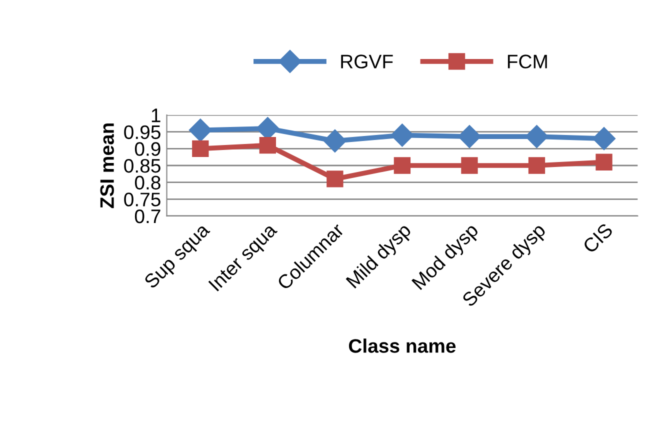  What do you see at coordinates (142, 199) in the screenshot?
I see `y-tick-label: 0.75` at bounding box center [142, 199].